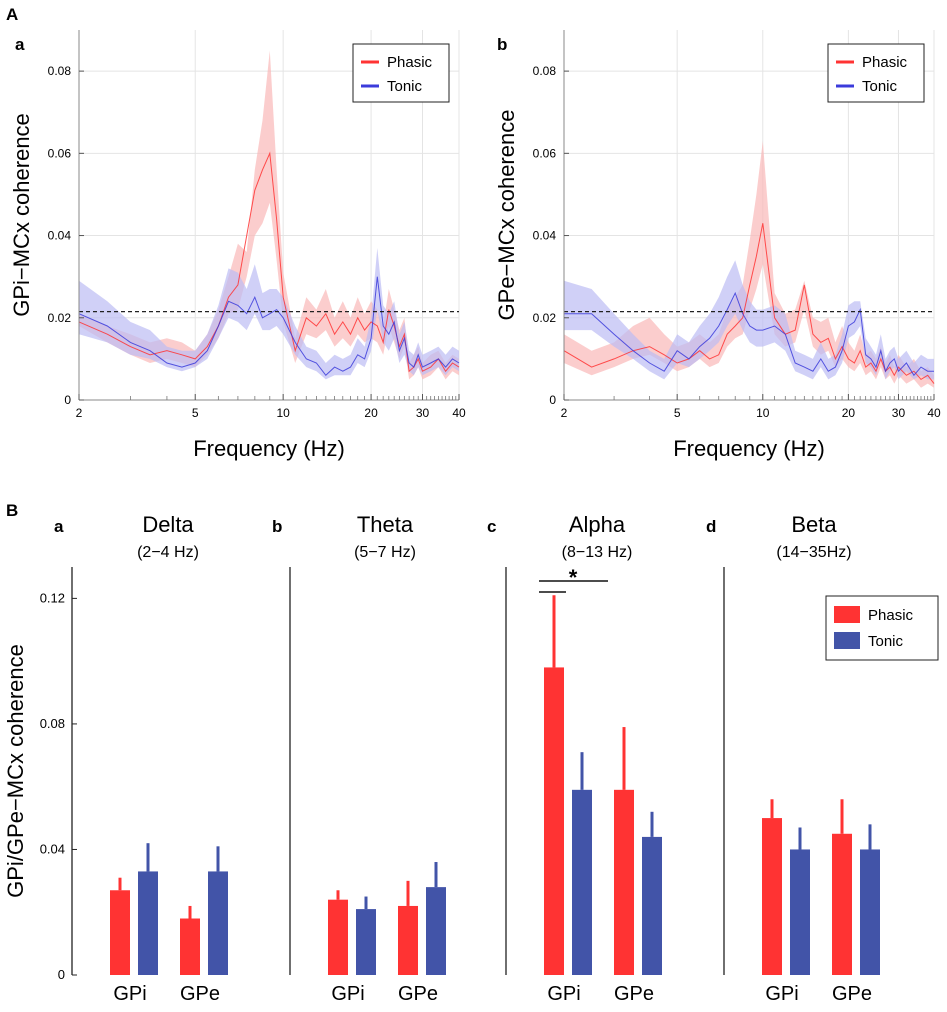  What do you see at coordinates (749, 334) in the screenshot?
I see `series-line-tonic` at bounding box center [749, 334].